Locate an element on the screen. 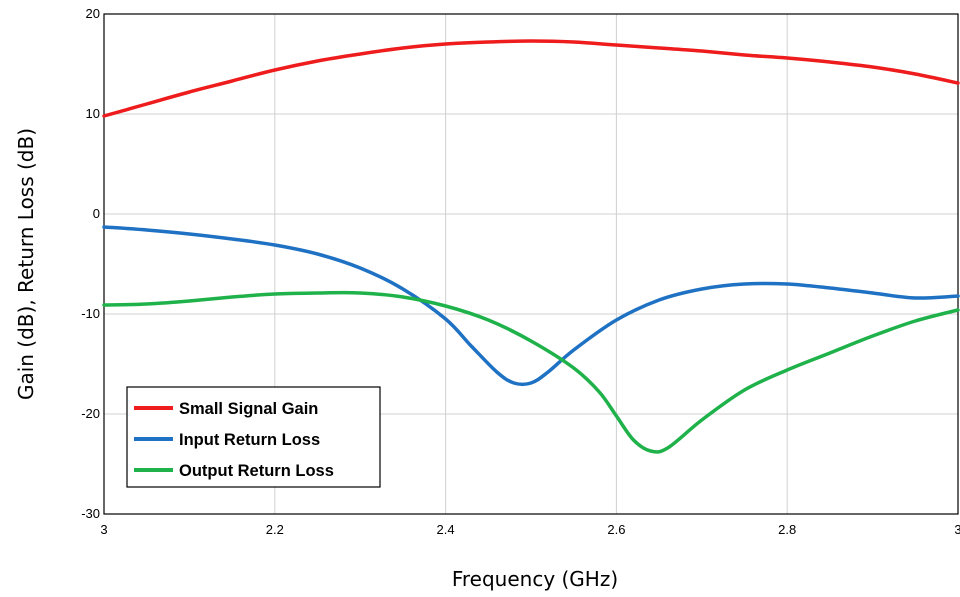 Image resolution: width=960 pixels, height=597 pixels. x-tick-label: 2.4 is located at coordinates (446, 529).